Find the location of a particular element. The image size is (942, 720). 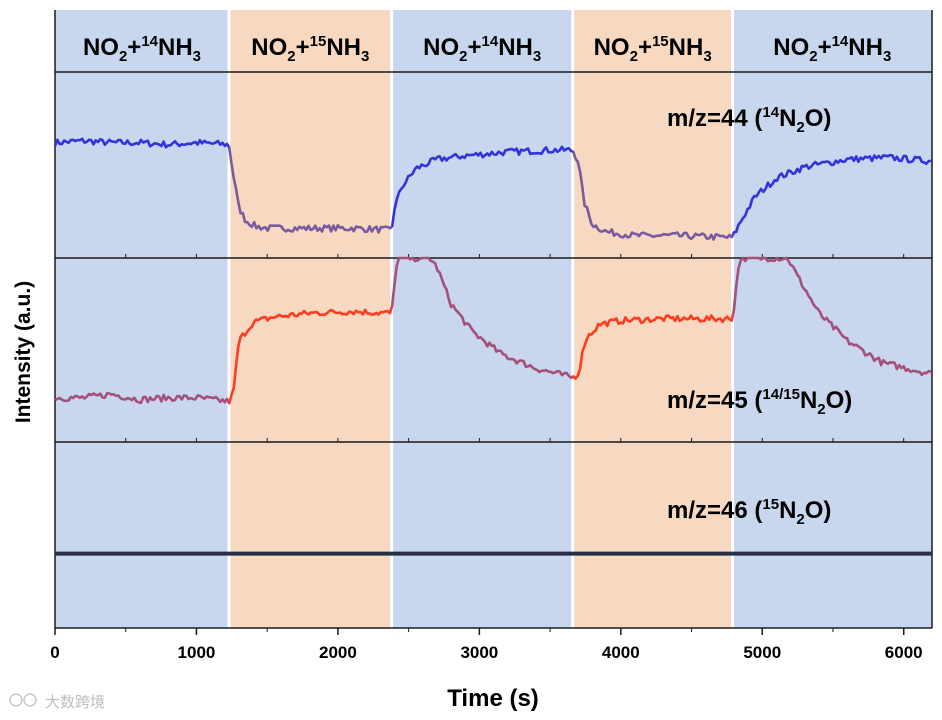

series-annotation-part: 15 is located at coordinates (770, 504).